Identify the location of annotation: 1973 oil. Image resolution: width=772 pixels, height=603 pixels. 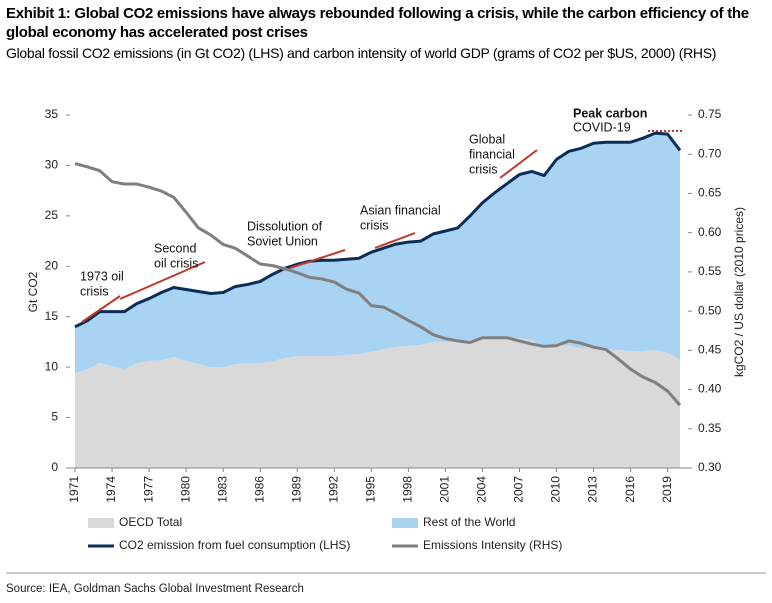
(102, 276).